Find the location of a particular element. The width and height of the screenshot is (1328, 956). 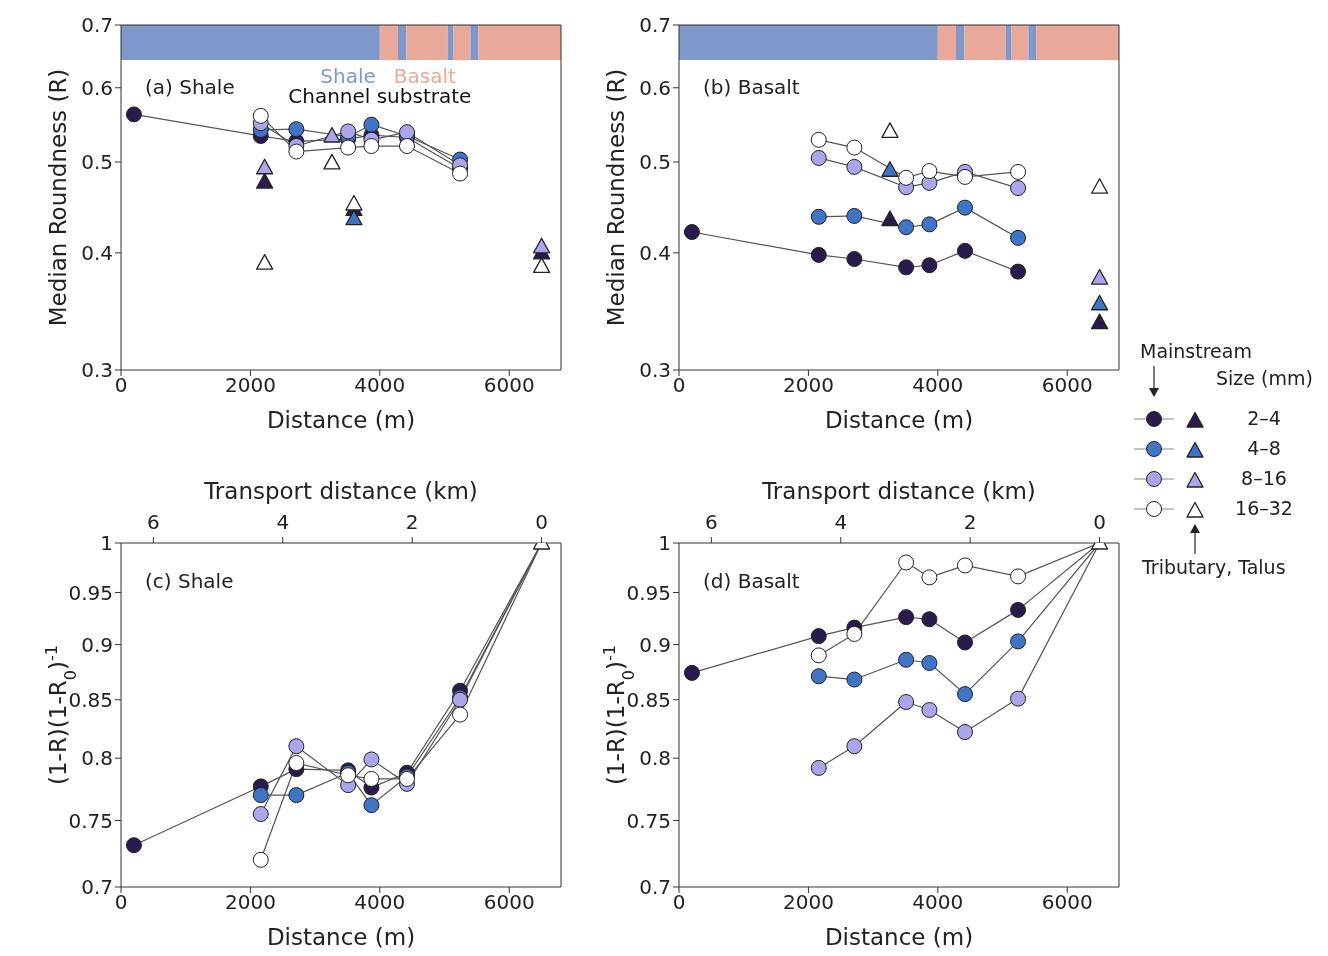

x2-tick-label: 6 is located at coordinates (153, 522).